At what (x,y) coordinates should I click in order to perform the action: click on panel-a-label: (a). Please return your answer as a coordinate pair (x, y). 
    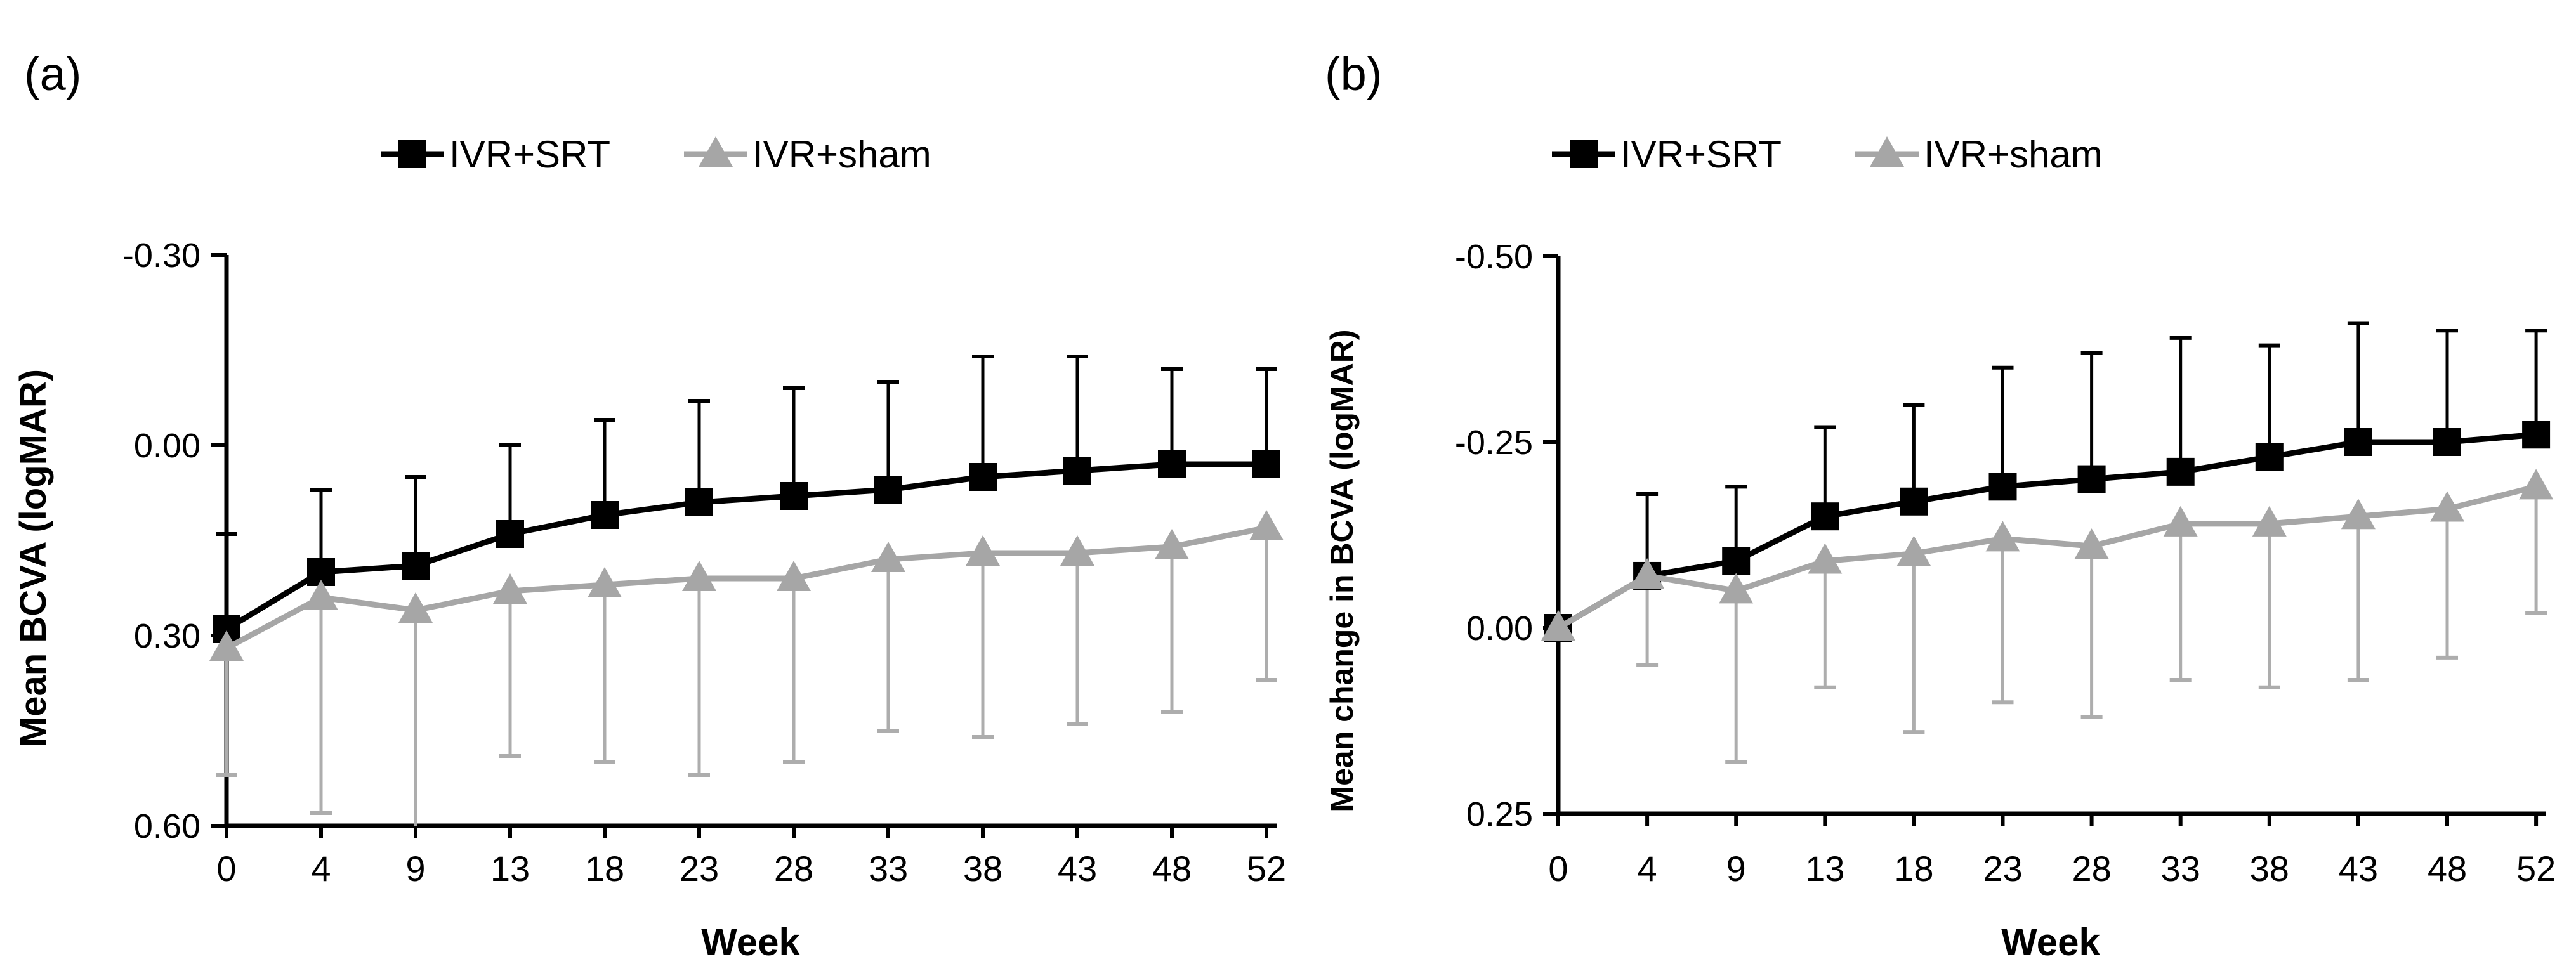
    Looking at the image, I should click on (52, 74).